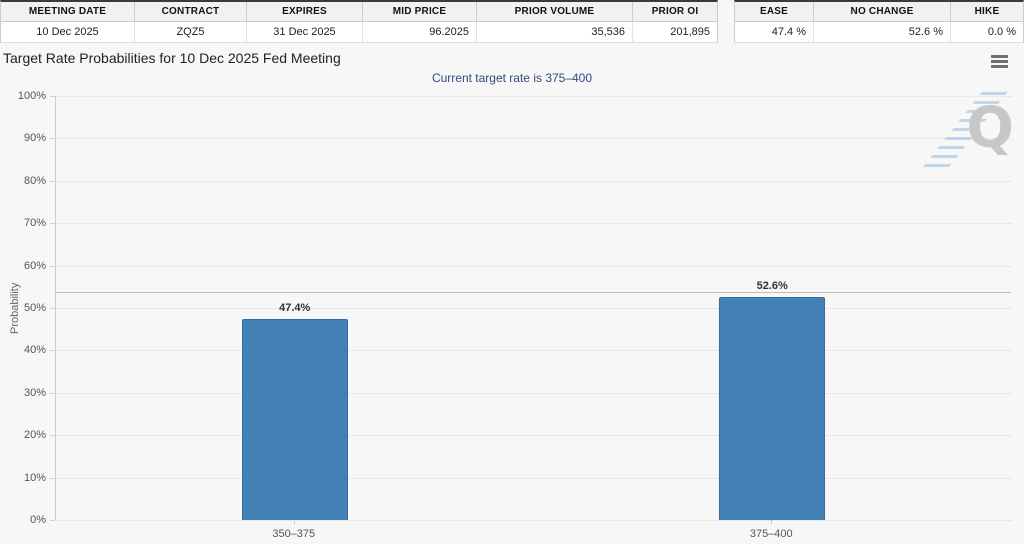 The width and height of the screenshot is (1024, 544). Describe the element at coordinates (34, 350) in the screenshot. I see `y-axis-tick-label: 40%` at that location.